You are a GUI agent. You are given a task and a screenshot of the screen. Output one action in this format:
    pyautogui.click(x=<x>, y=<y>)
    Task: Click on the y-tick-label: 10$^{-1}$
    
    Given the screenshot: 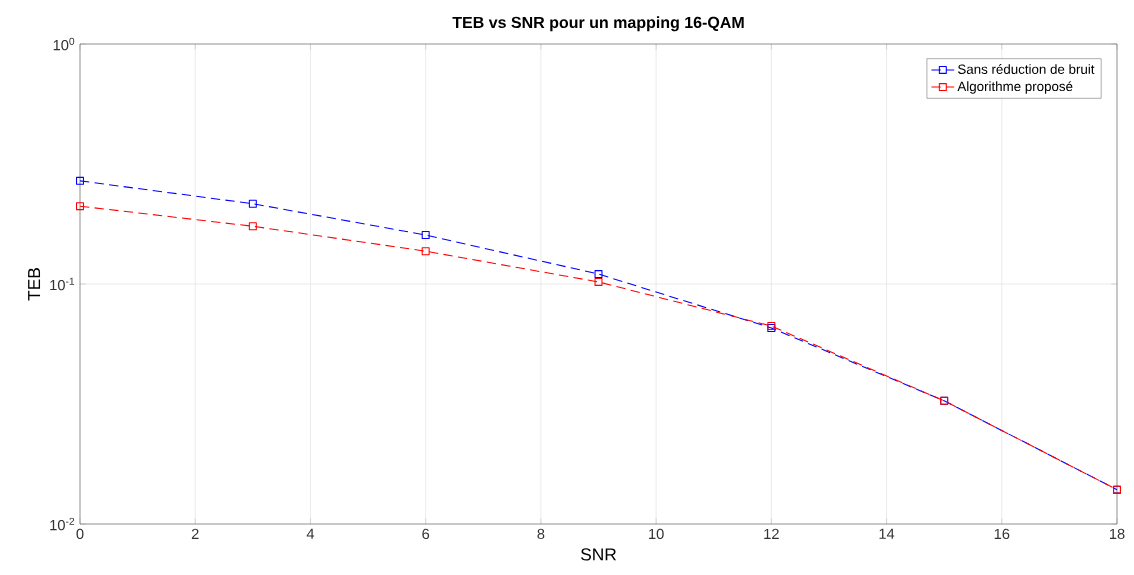 What is the action you would take?
    pyautogui.click(x=62, y=284)
    